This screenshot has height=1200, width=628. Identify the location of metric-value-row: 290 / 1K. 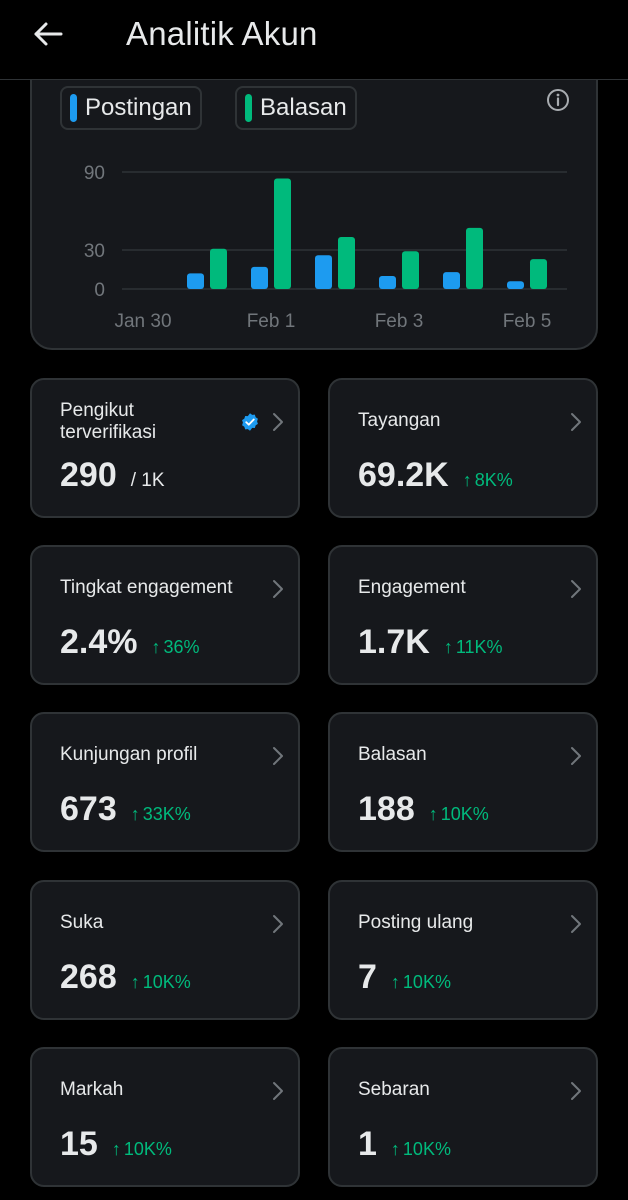
(112, 475).